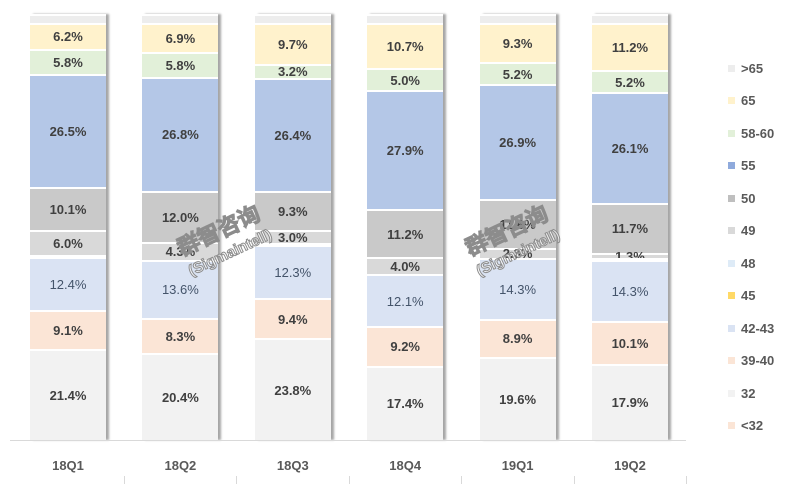  I want to click on data-label: 26.4%, so click(293, 135).